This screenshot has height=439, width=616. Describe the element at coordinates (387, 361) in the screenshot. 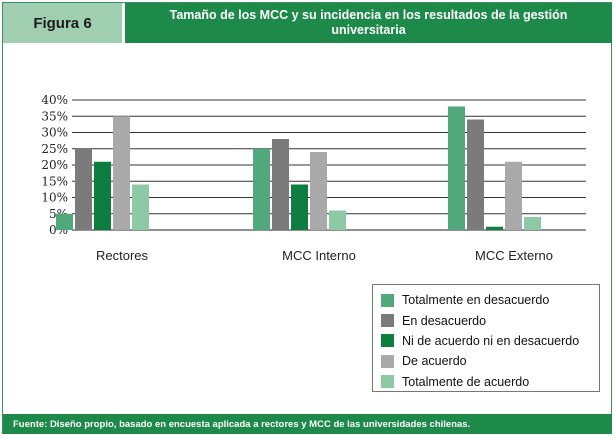

I see `legend-swatch-de-acuerdo` at that location.